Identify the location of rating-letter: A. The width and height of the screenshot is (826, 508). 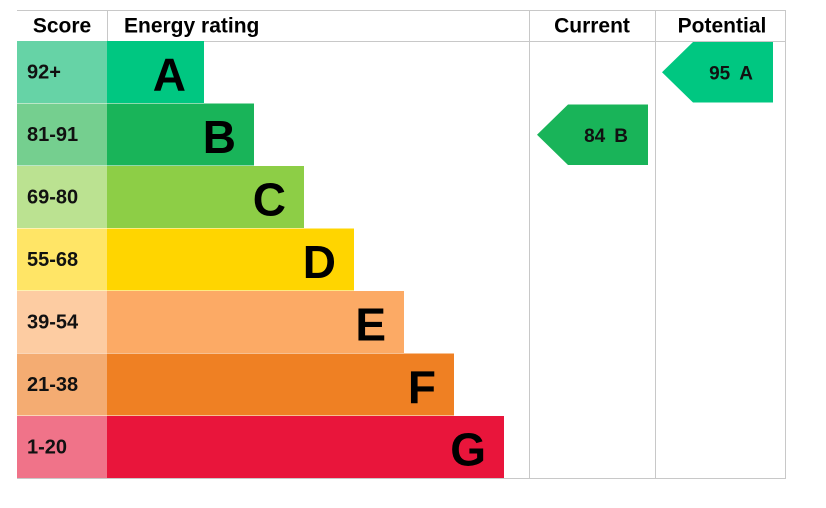
(169, 74).